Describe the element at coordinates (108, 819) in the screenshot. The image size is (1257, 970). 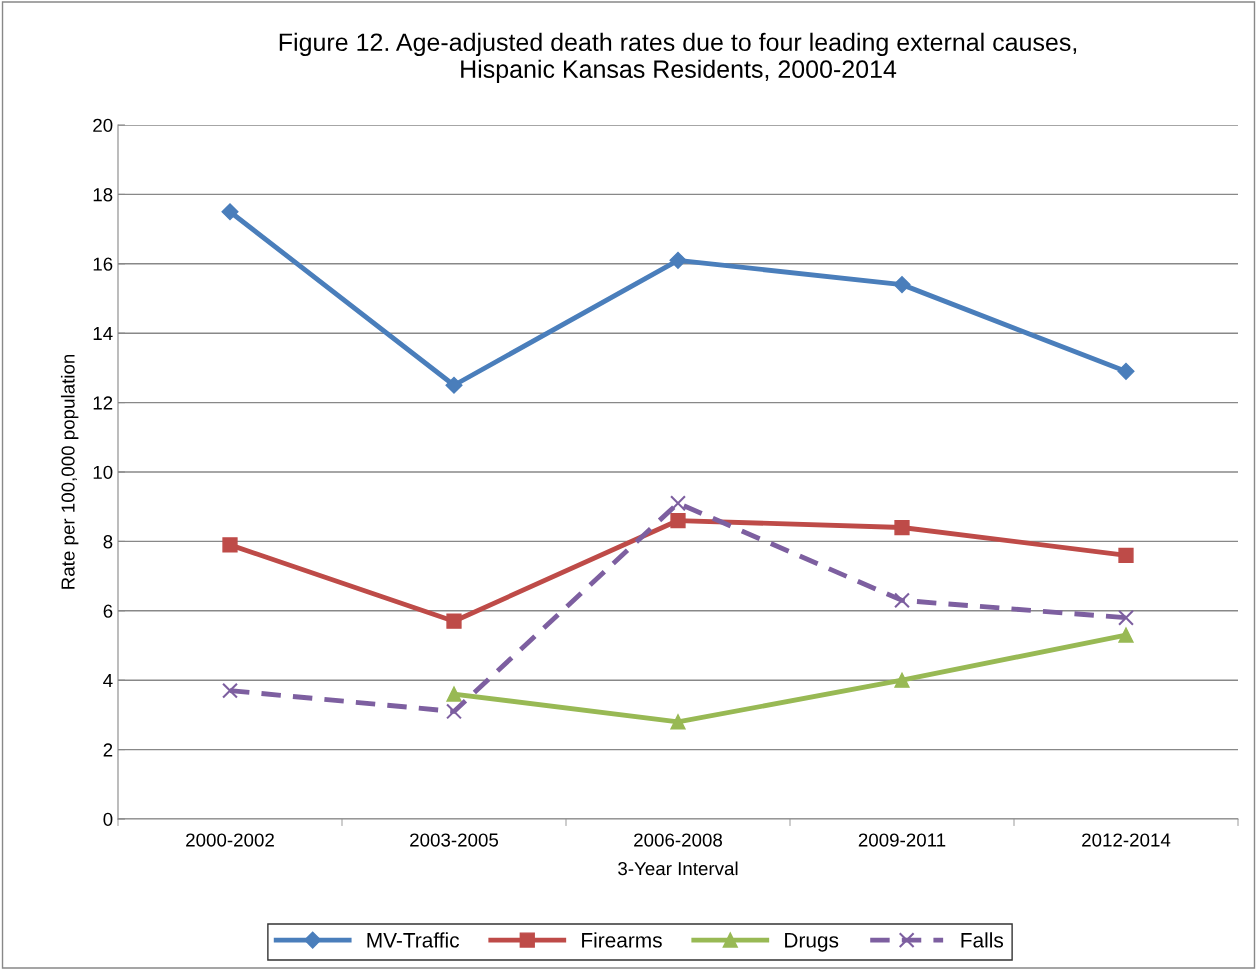
I see `y-tick-label: 0` at that location.